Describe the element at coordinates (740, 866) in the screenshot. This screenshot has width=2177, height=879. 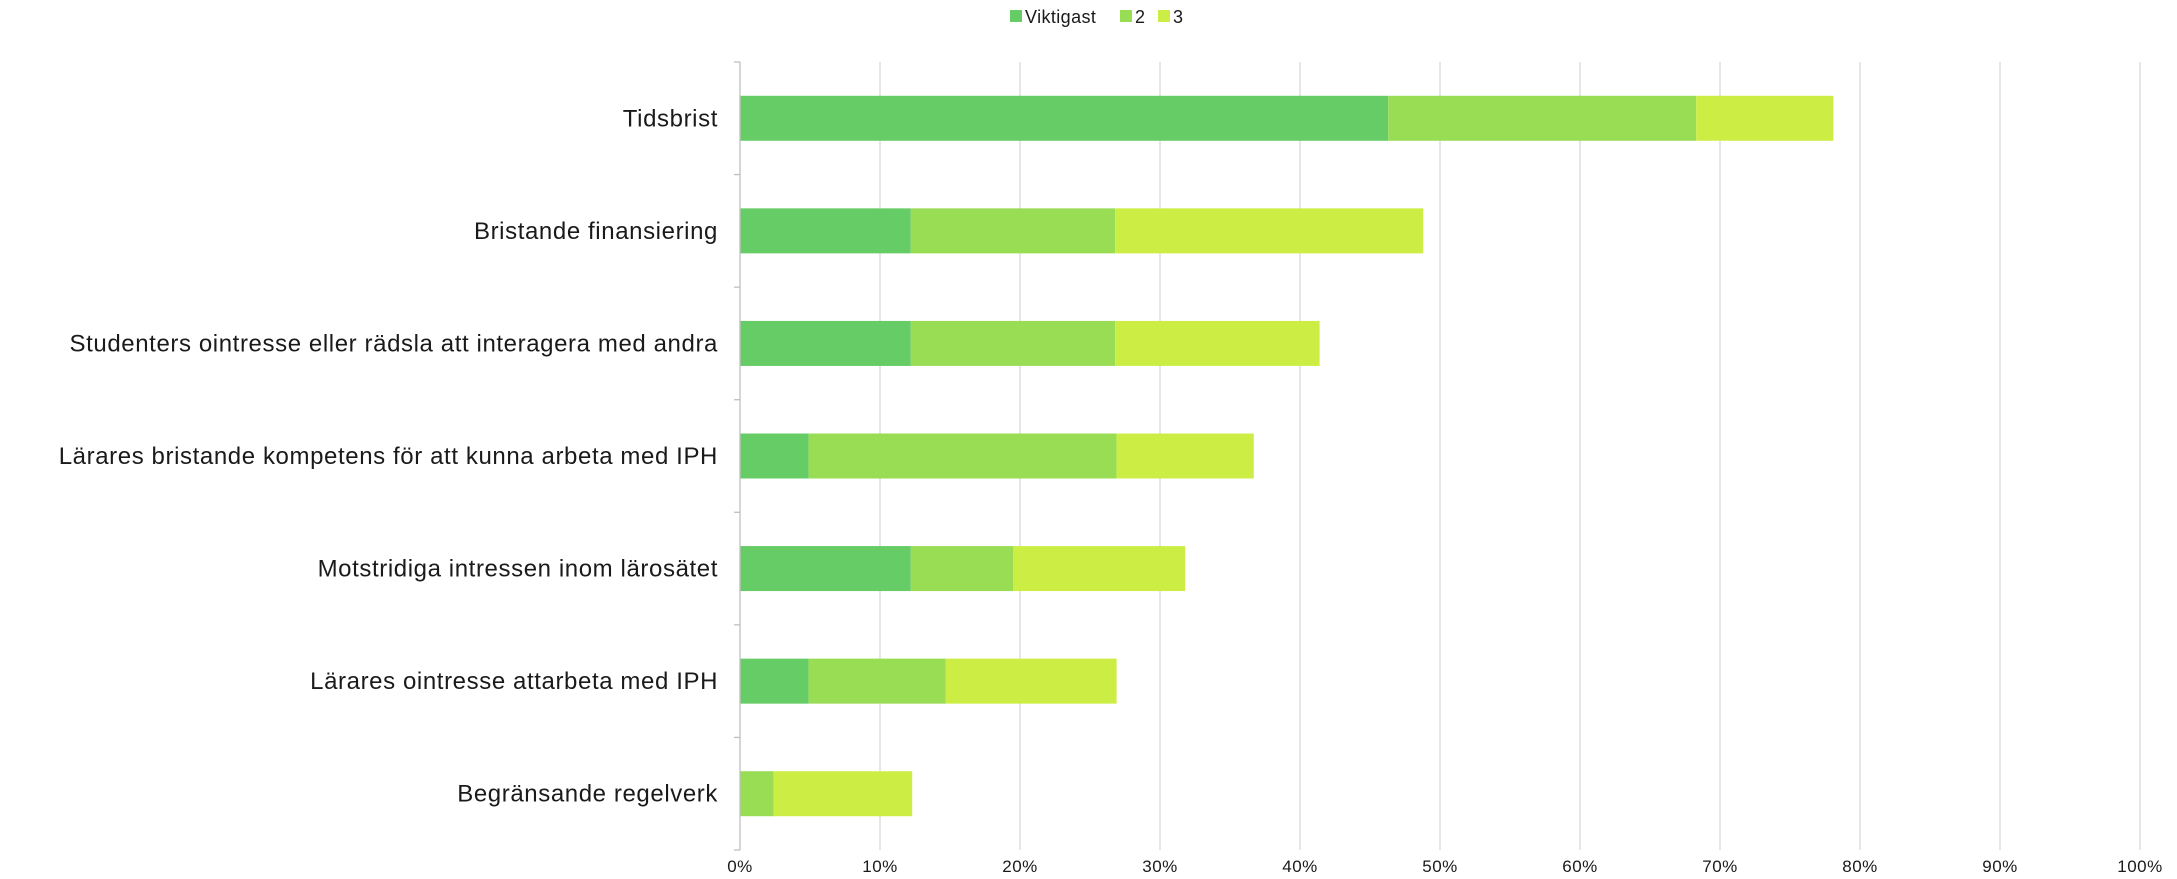
I see `x-tick-label: 0%` at that location.